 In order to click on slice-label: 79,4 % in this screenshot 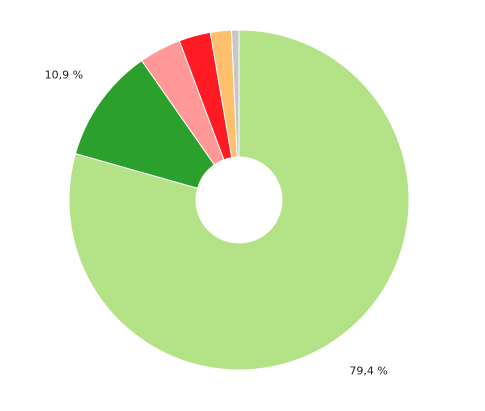, I will do `click(368, 371)`.